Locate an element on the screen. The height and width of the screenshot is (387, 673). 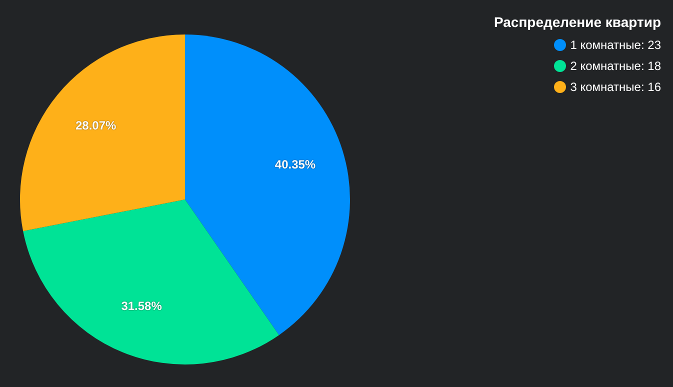
data-label: 40.35% is located at coordinates (295, 164).